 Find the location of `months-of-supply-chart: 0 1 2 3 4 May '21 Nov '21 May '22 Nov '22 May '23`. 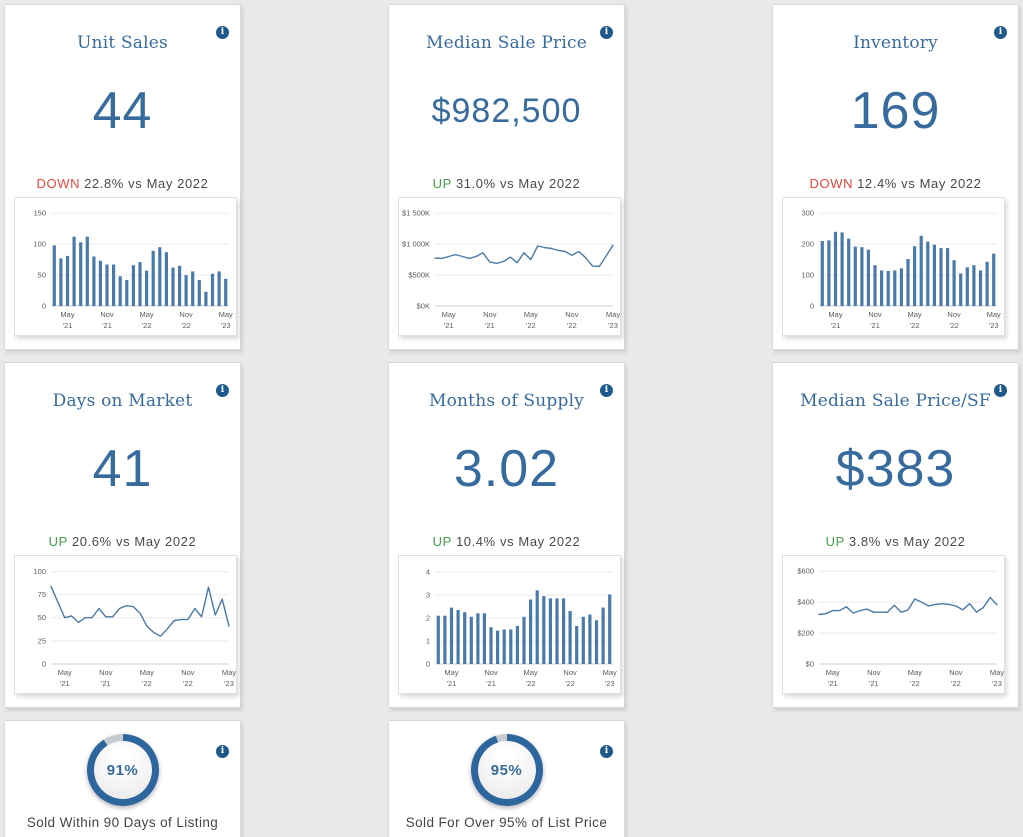

months-of-supply-chart: 0 1 2 3 4 May '21 Nov '21 May '22 Nov '22 May '23 is located at coordinates (509, 624).